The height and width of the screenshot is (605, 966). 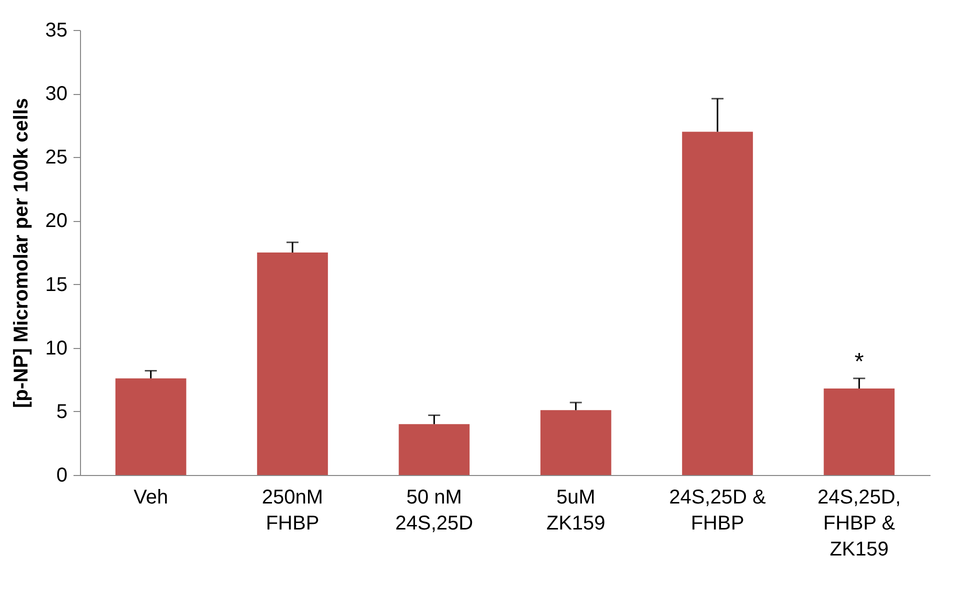 What do you see at coordinates (718, 510) in the screenshot?
I see `x-tick-label: 24S,25D & FHBP` at bounding box center [718, 510].